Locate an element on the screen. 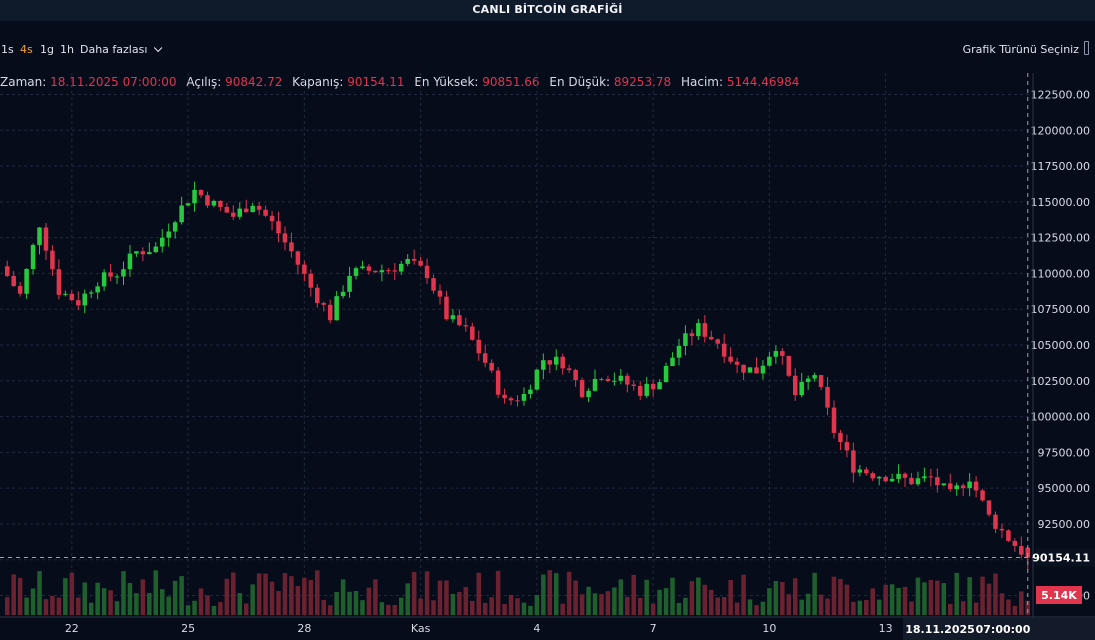 The width and height of the screenshot is (1095, 640). y-tick-label: 122500.00 is located at coordinates (1061, 94).